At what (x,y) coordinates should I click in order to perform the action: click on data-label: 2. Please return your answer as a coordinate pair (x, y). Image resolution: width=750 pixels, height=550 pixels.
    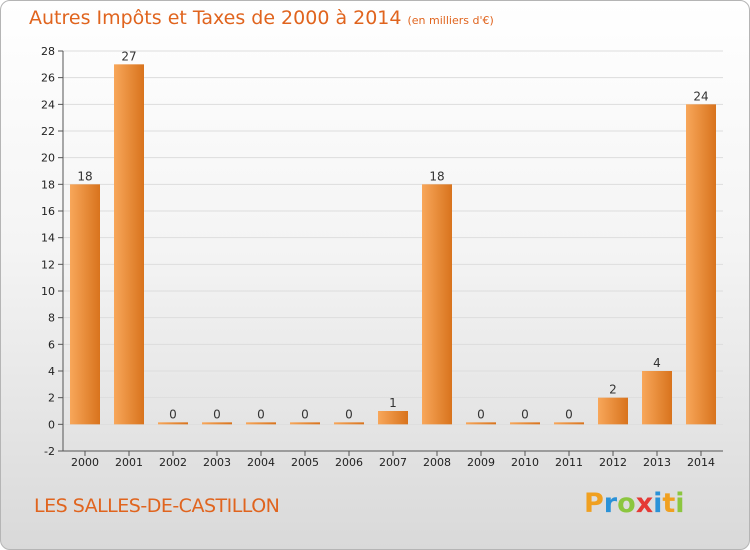
    Looking at the image, I should click on (613, 390).